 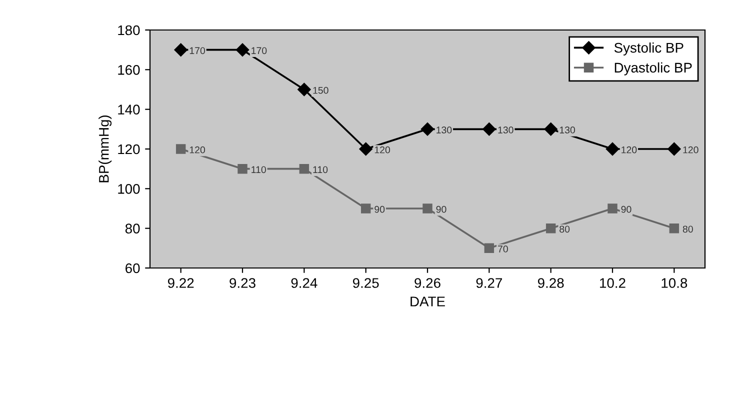 What do you see at coordinates (129, 30) in the screenshot?
I see `y-tick-label: 180` at bounding box center [129, 30].